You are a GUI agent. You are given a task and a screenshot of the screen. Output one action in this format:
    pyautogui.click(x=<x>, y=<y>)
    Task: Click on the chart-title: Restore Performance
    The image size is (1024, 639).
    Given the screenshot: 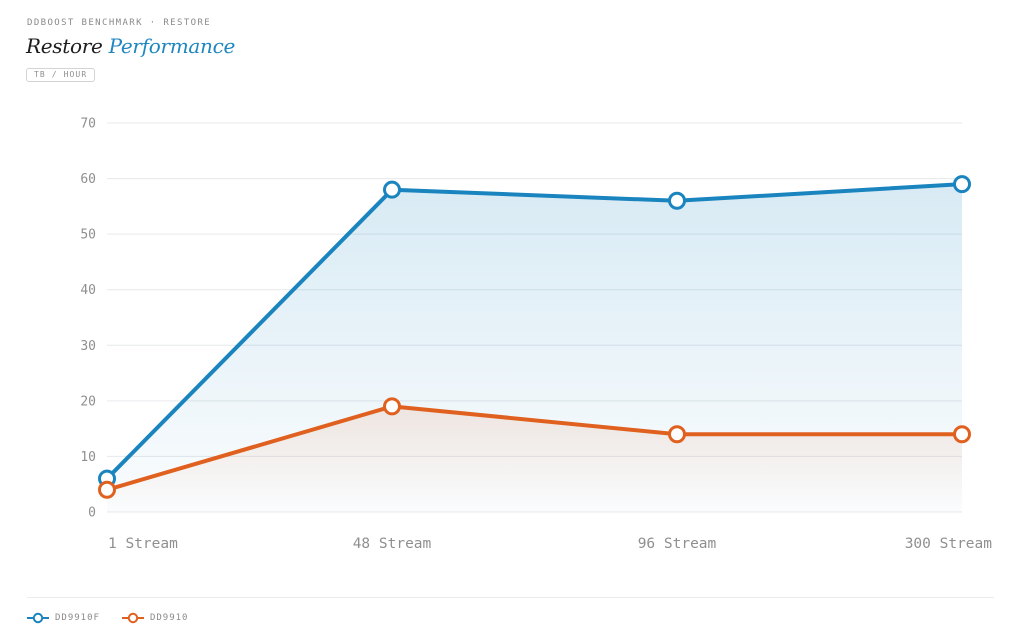 What is the action you would take?
    pyautogui.click(x=130, y=46)
    